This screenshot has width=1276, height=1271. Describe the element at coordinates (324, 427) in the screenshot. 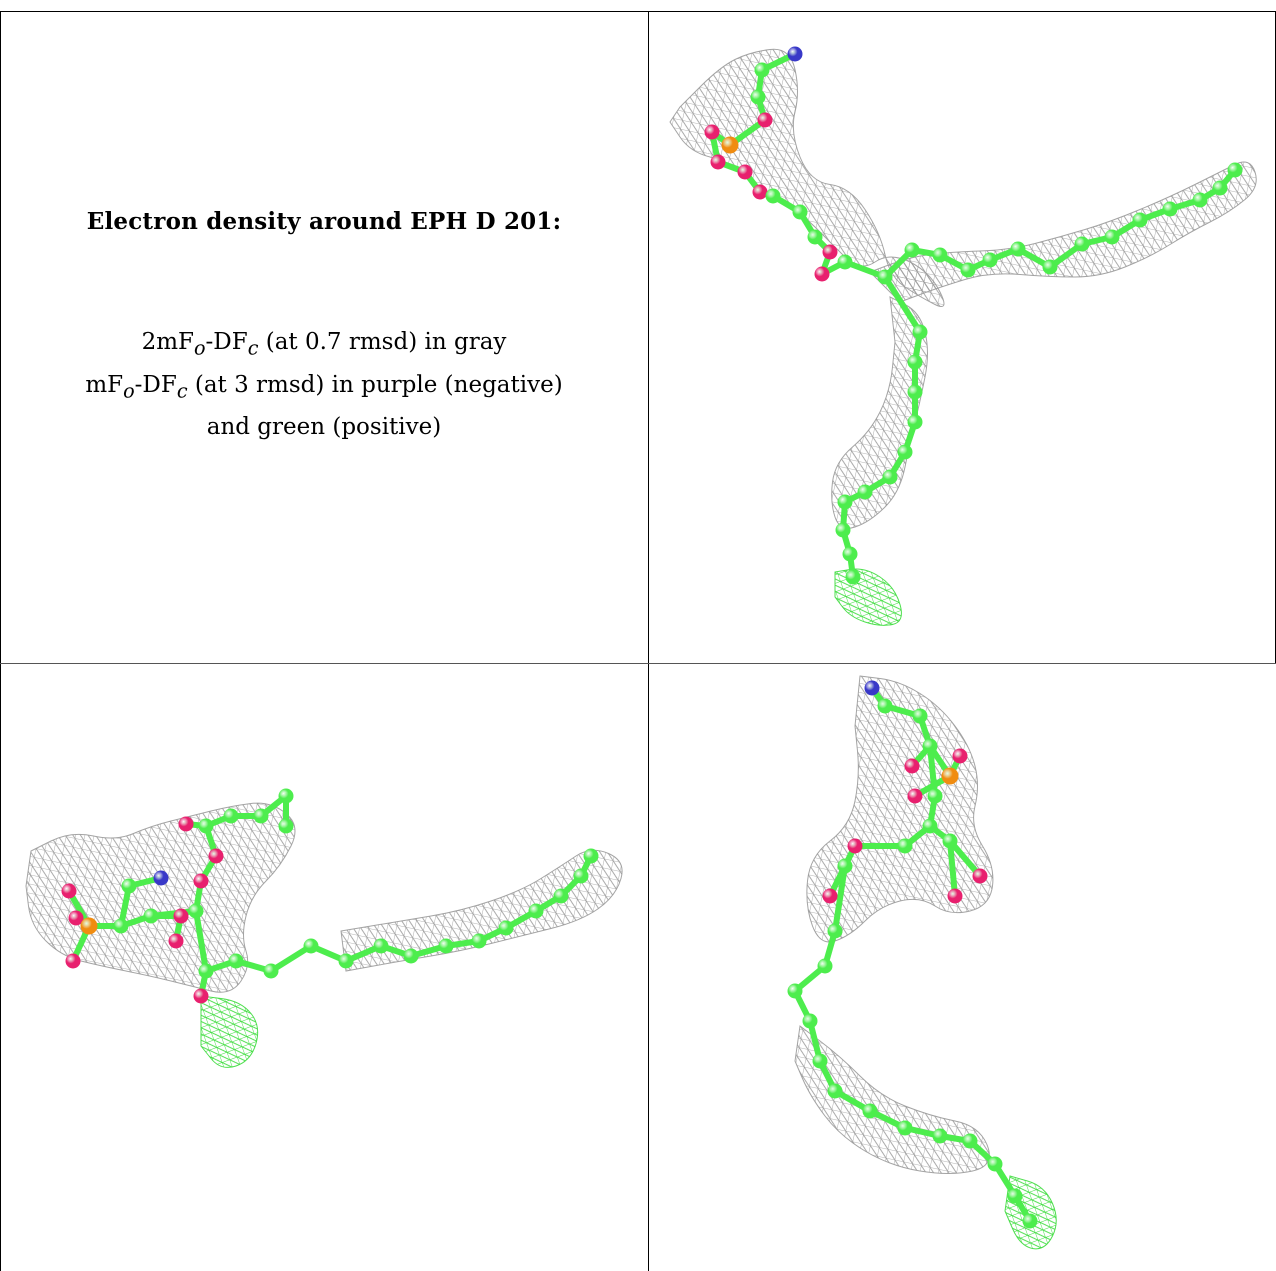

I see `caption-line-green: and green (positive)` at that location.